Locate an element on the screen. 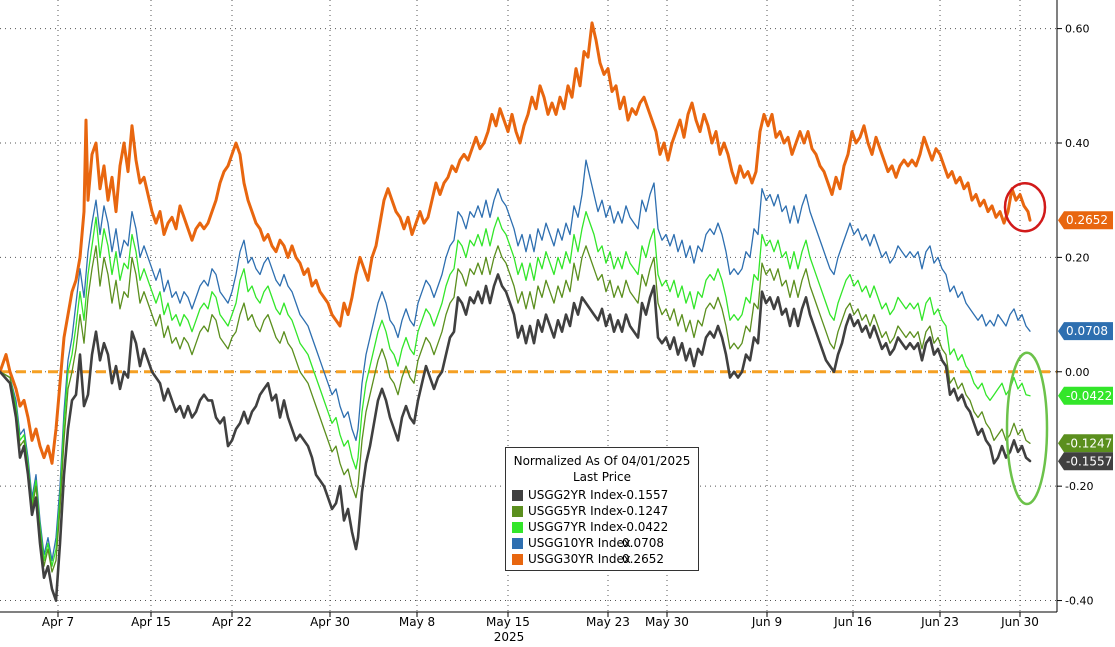 This screenshot has height=647, width=1115. value-tag-text: -0.1557 is located at coordinates (1089, 461).